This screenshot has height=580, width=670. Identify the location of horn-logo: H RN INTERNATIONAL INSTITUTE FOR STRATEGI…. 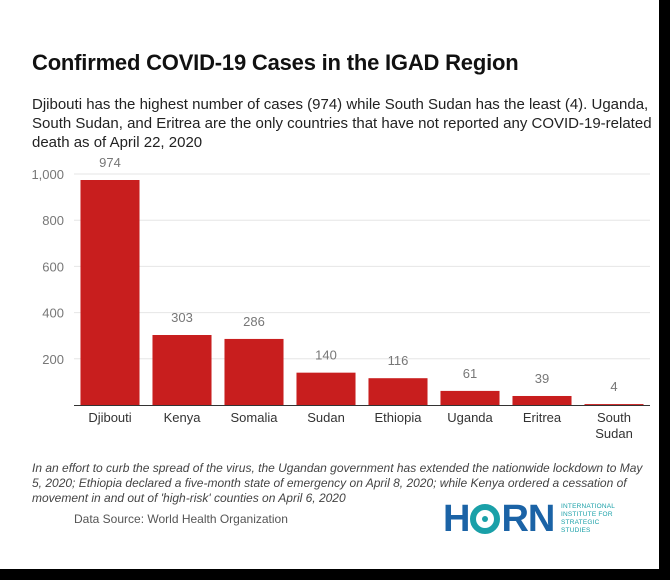
(538, 519).